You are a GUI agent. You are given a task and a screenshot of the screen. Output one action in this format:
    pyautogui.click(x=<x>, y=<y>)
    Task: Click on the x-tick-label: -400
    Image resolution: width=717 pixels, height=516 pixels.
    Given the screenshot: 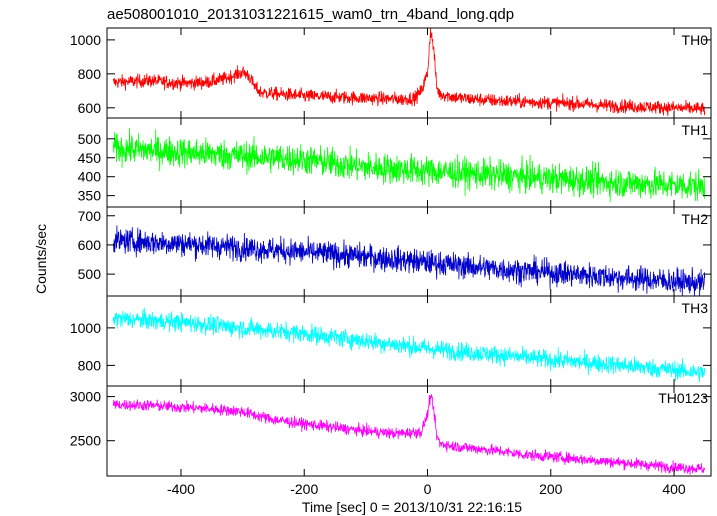 What is the action you would take?
    pyautogui.click(x=181, y=489)
    